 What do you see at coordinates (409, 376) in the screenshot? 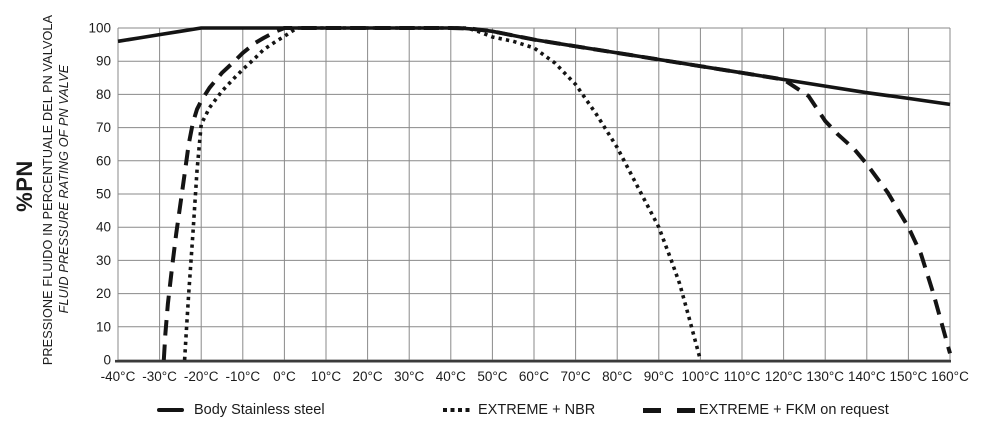
I see `x-tick-label: 30°C` at bounding box center [409, 376].